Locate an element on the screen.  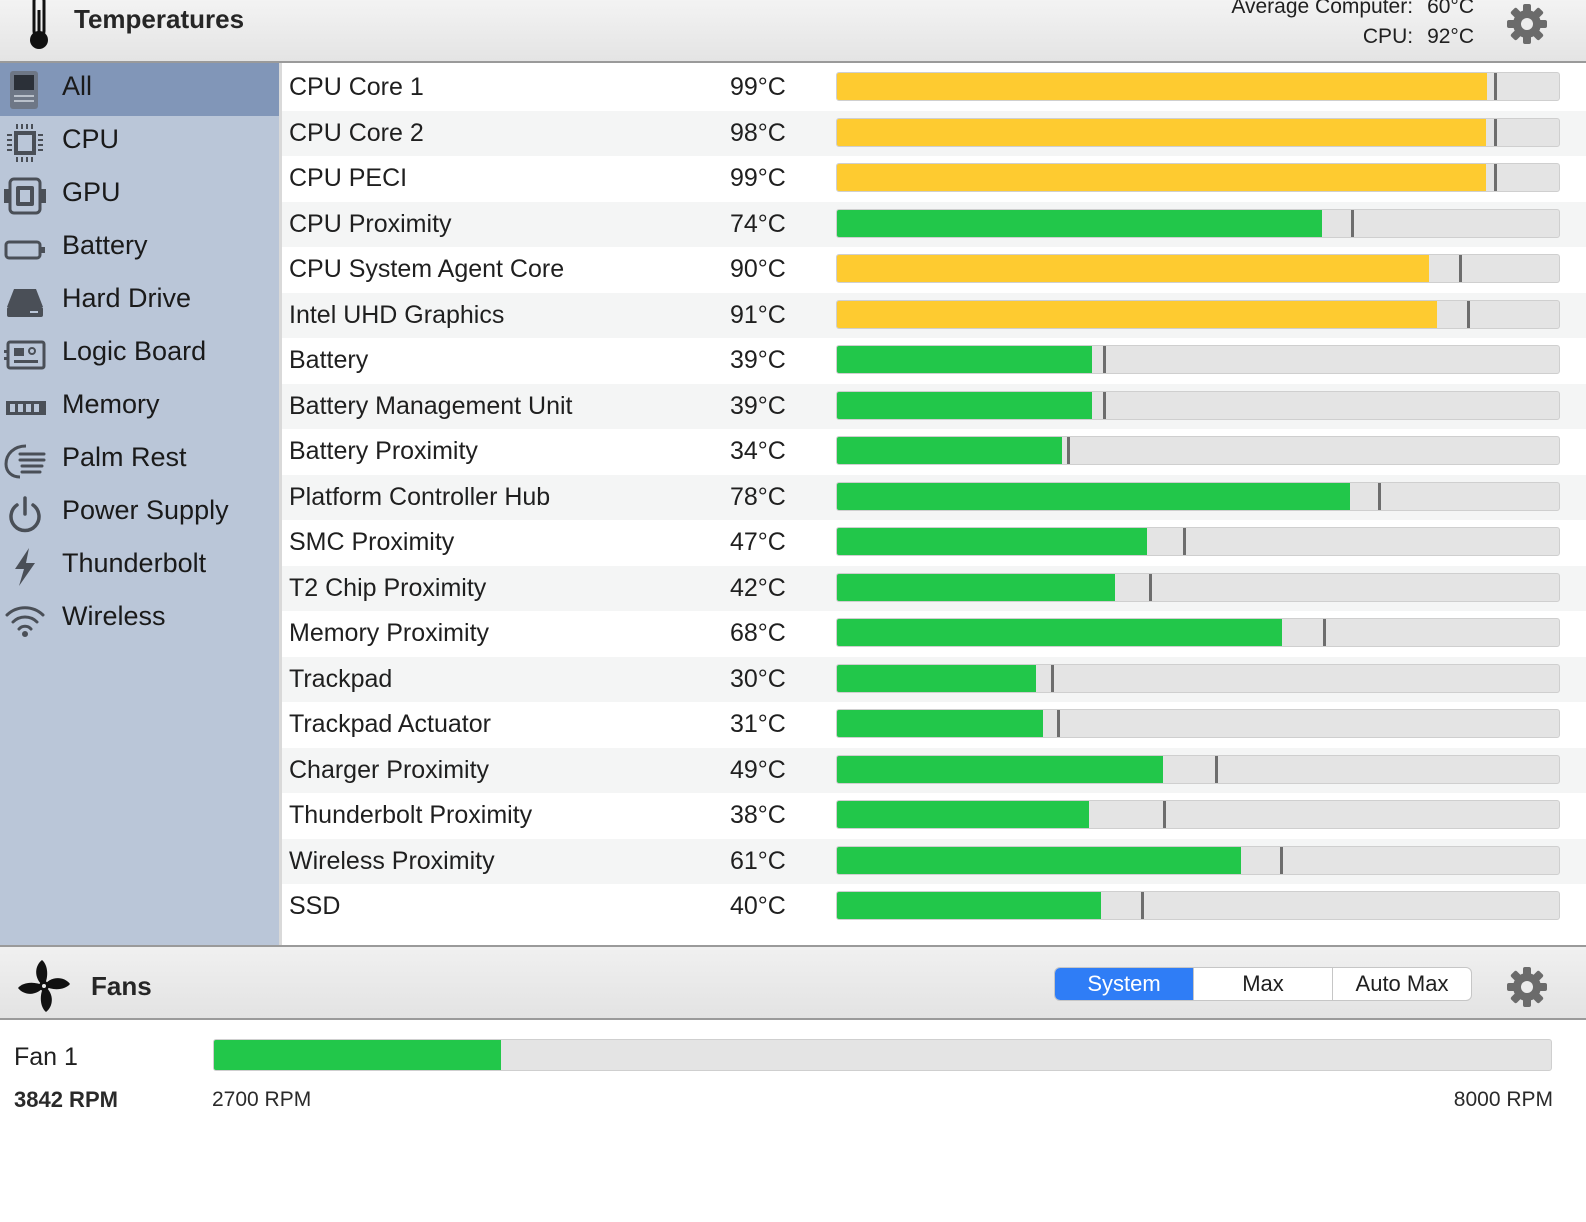
sensor-temperature: 74°C is located at coordinates (758, 223).